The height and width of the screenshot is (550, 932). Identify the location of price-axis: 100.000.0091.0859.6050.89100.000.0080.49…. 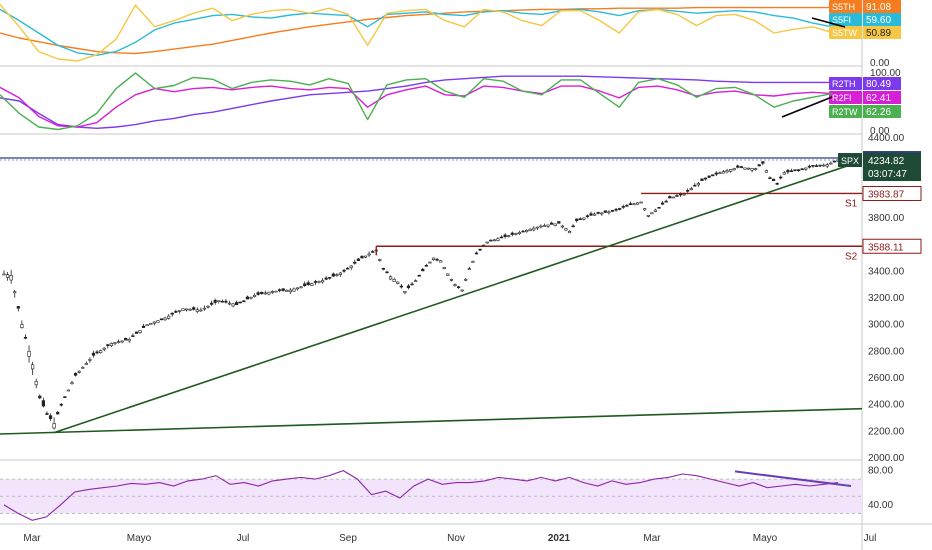
(892, 255).